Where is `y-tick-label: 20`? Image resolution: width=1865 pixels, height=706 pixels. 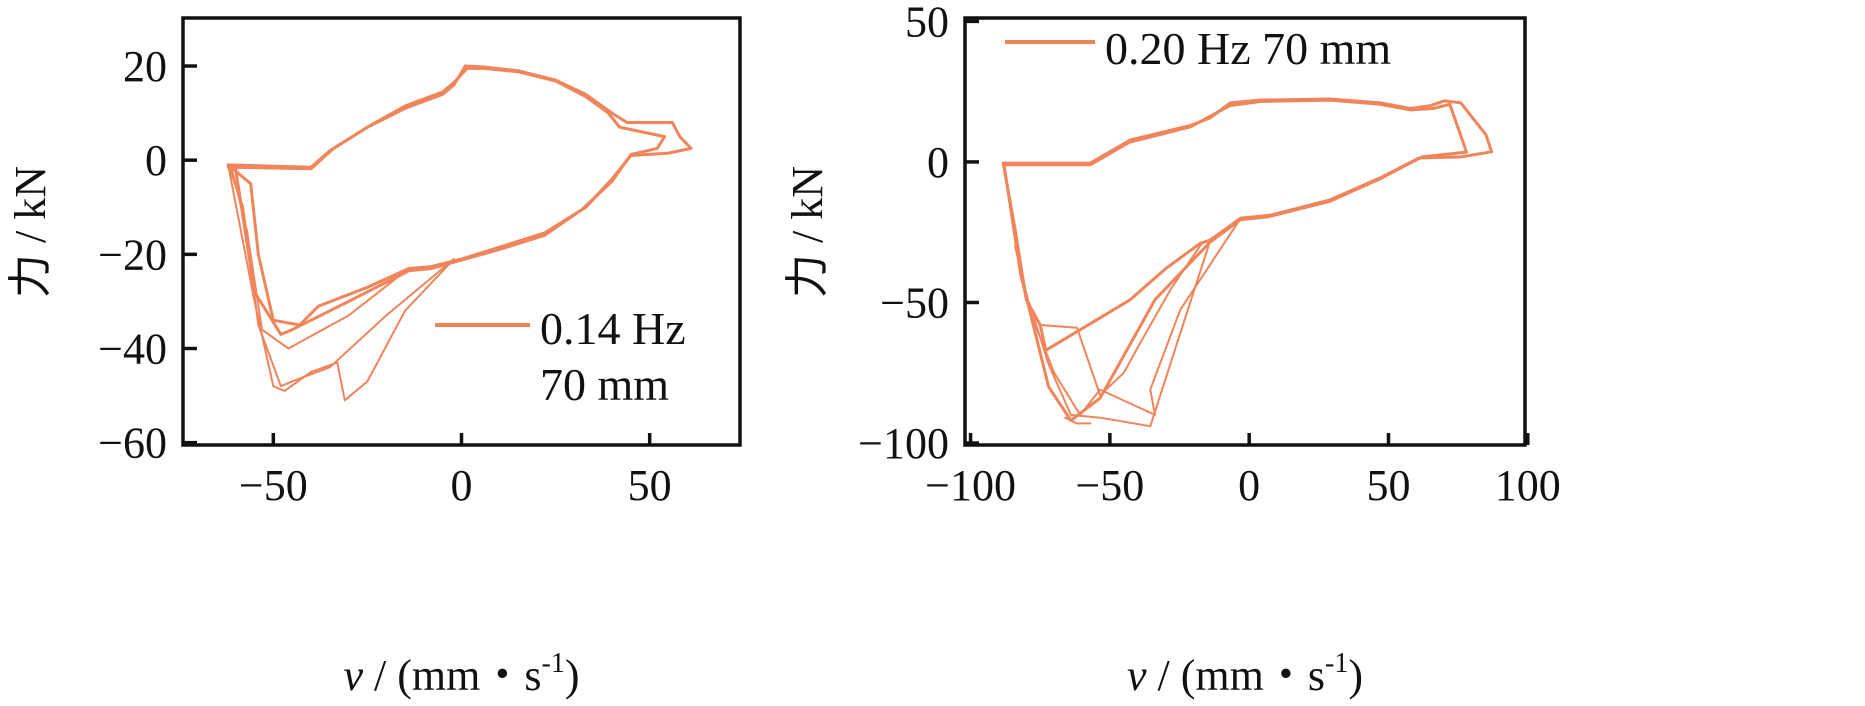 y-tick-label: 20 is located at coordinates (145, 66).